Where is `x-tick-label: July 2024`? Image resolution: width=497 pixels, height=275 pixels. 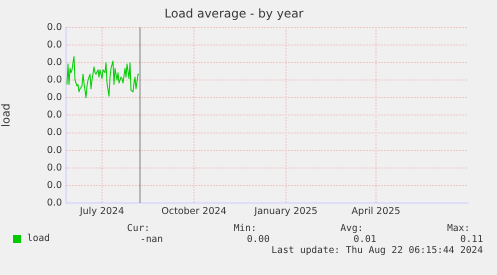 x-tick-label: July 2024 is located at coordinates (101, 212).